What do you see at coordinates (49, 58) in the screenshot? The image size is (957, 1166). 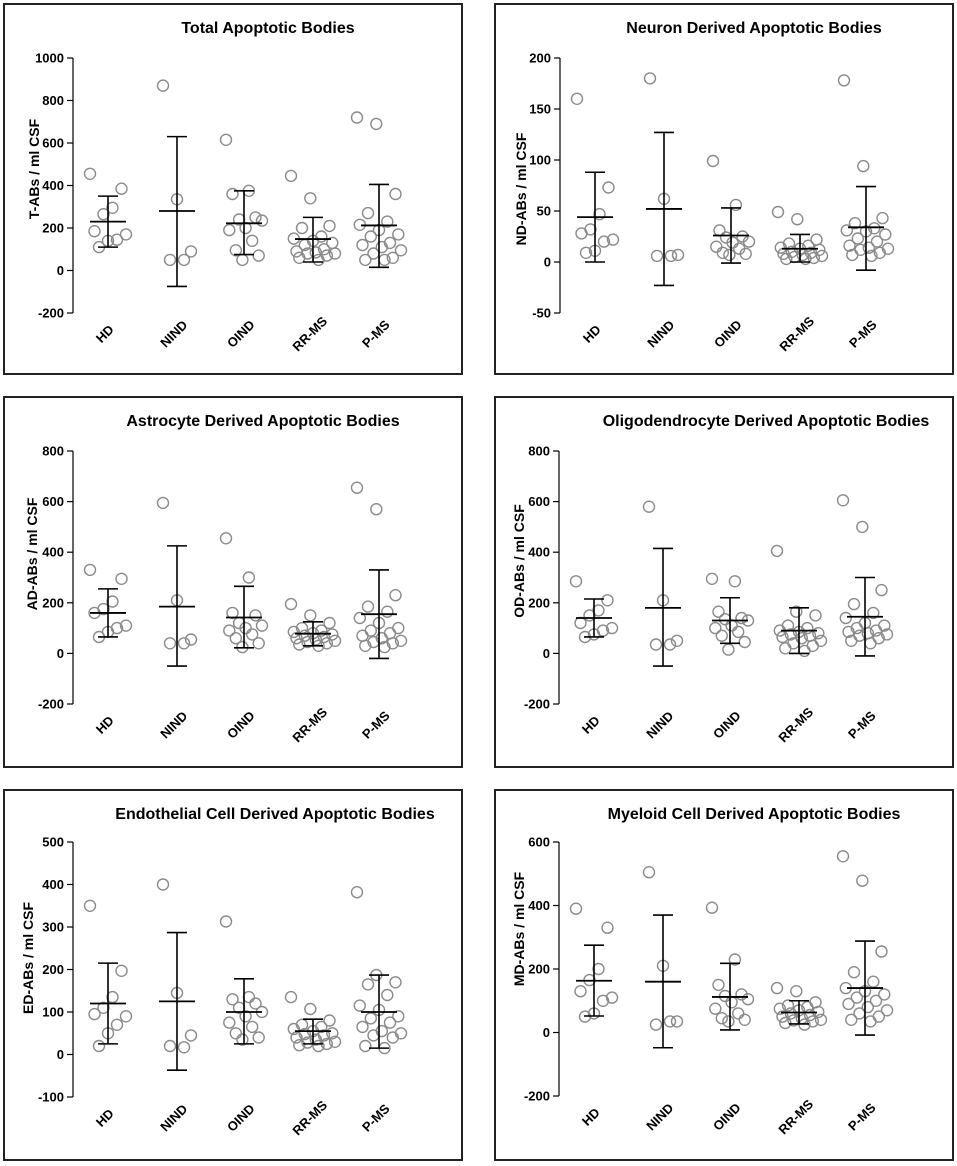 I see `y-tick-label: 1000` at bounding box center [49, 58].